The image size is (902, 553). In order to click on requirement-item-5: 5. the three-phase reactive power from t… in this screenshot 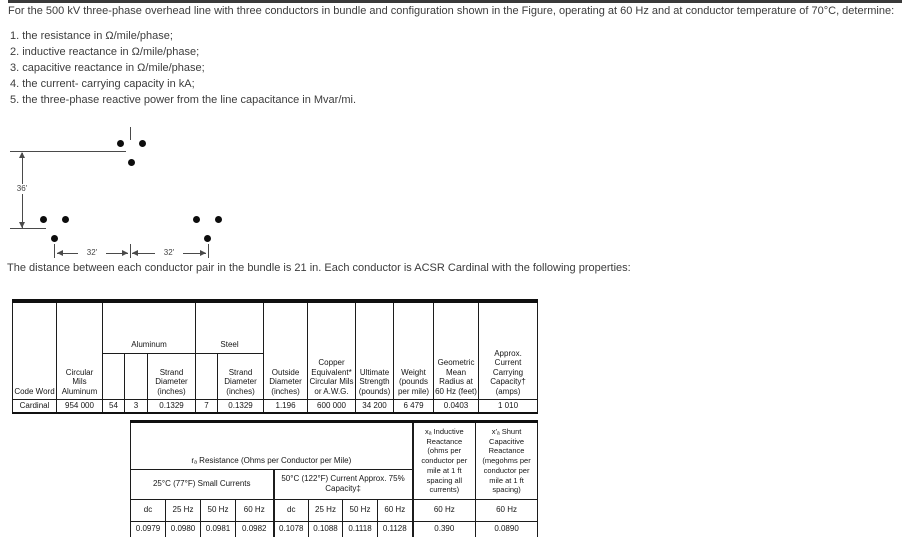, I will do `click(183, 100)`.